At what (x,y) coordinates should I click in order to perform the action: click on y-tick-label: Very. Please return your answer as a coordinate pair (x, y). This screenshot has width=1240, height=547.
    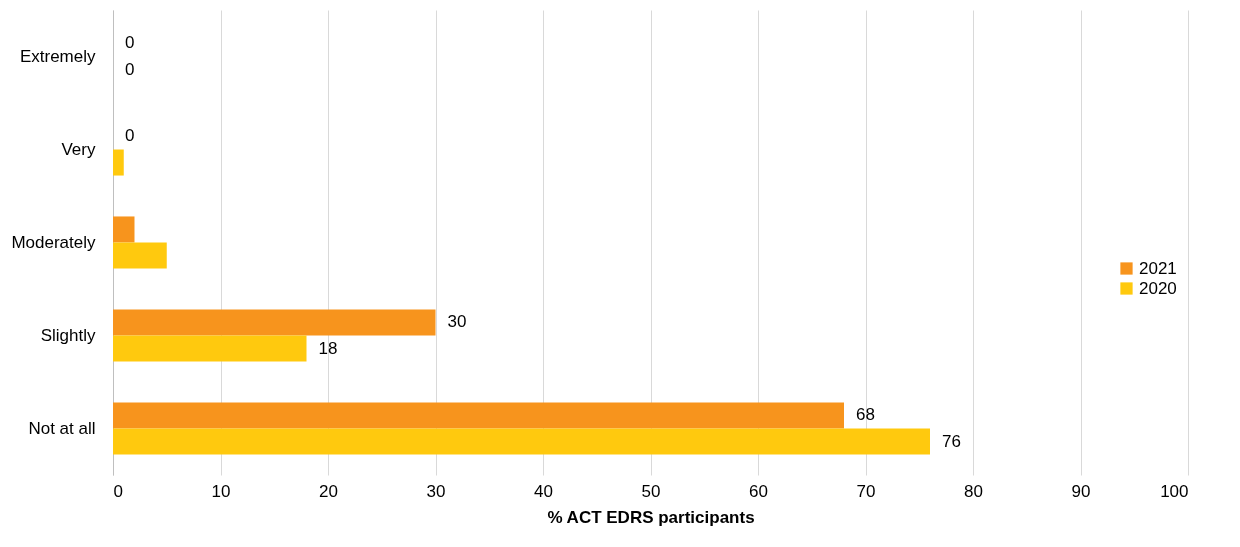
    Looking at the image, I should click on (78, 149).